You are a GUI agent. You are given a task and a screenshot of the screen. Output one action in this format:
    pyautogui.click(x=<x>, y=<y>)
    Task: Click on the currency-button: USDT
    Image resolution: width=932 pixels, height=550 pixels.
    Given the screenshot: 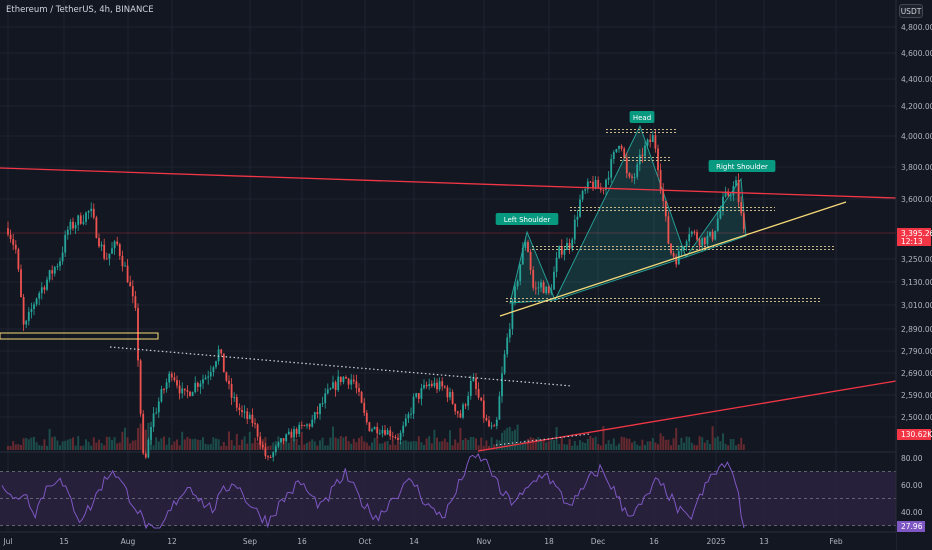 What is the action you would take?
    pyautogui.click(x=911, y=11)
    